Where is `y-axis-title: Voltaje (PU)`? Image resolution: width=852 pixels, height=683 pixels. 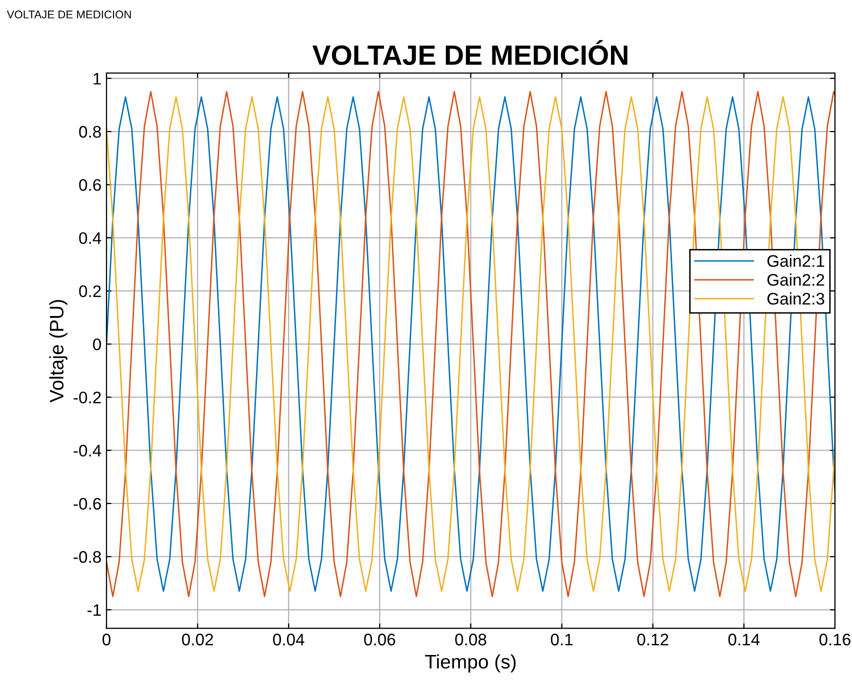
y-axis-title: Voltaje (PU) is located at coordinates (58, 351).